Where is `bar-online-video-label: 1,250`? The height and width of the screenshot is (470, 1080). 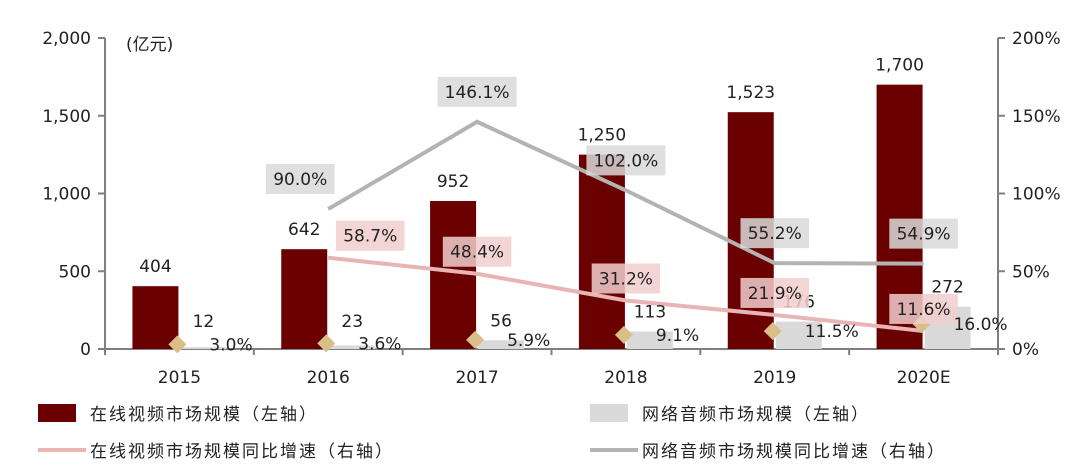
bar-online-video-label: 1,250 is located at coordinates (602, 136).